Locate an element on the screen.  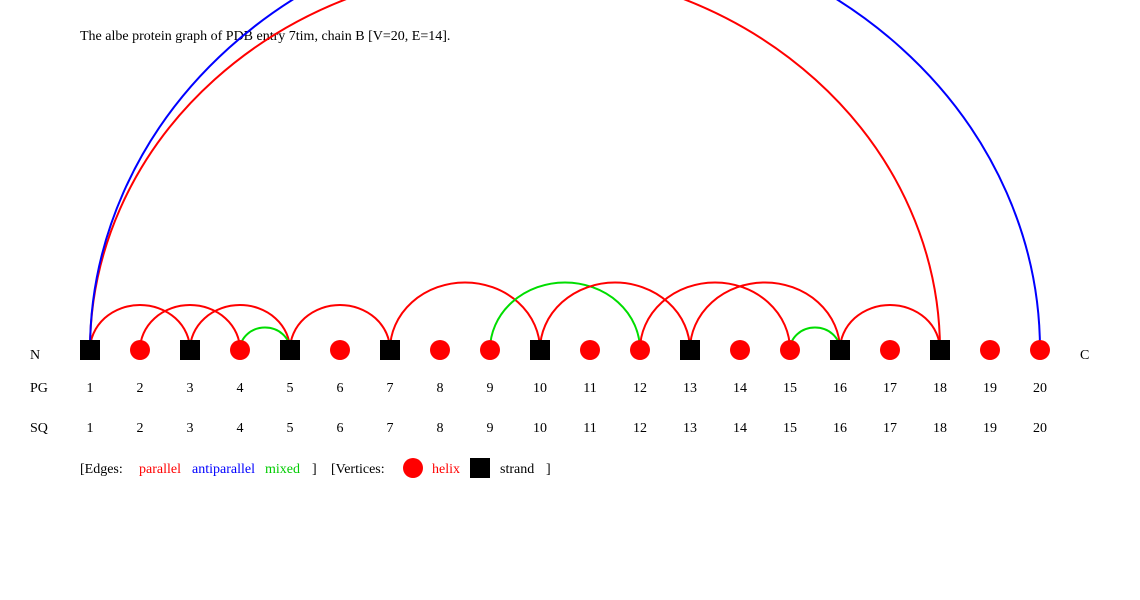
legend-edges-suffix: ] is located at coordinates (314, 469).